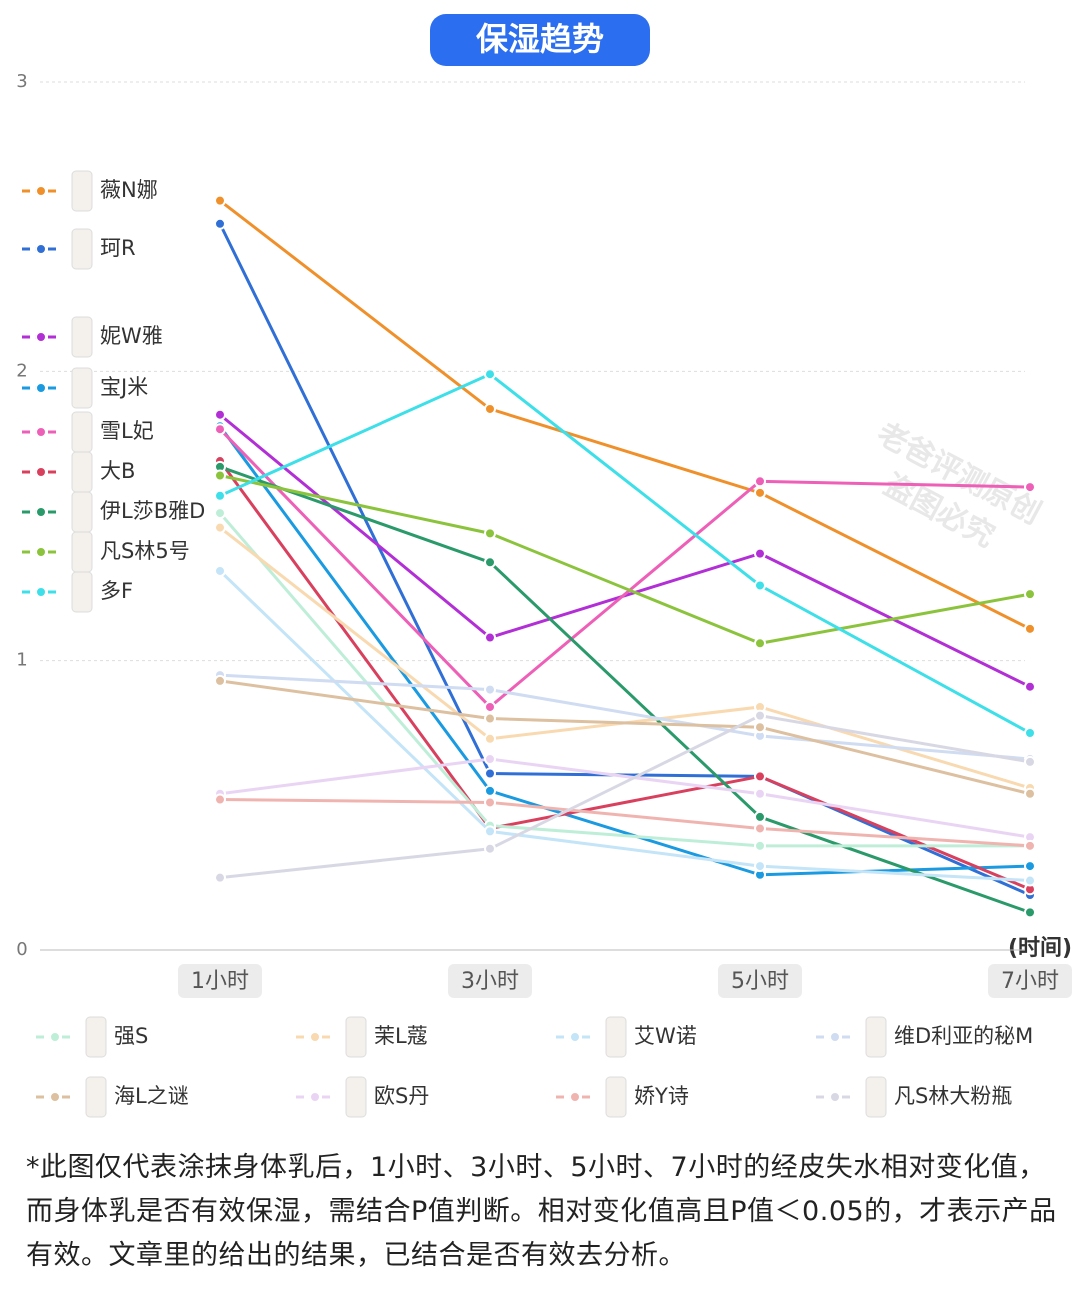 The image size is (1080, 1290). I want to click on legend-label: 强S, so click(131, 1036).